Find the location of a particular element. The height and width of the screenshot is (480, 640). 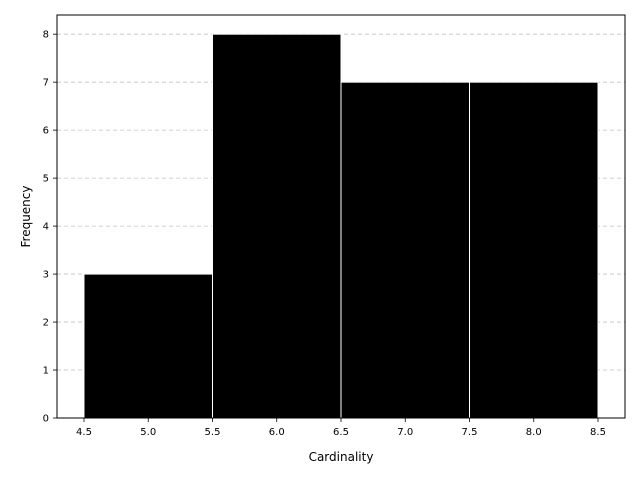

y-axis-ticks: 0 1 2 3 4 5 6 7 8 is located at coordinates (50, 227).